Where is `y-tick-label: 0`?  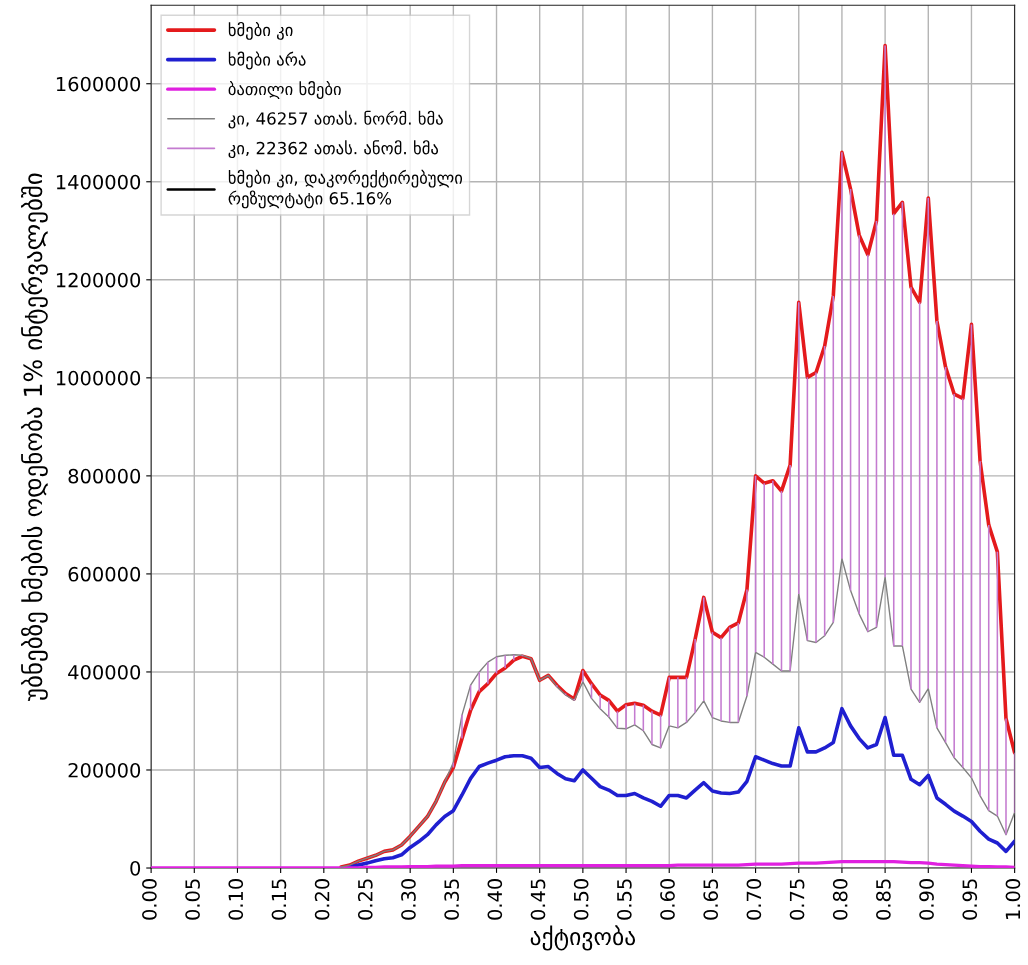
y-tick-label: 0 is located at coordinates (135, 868).